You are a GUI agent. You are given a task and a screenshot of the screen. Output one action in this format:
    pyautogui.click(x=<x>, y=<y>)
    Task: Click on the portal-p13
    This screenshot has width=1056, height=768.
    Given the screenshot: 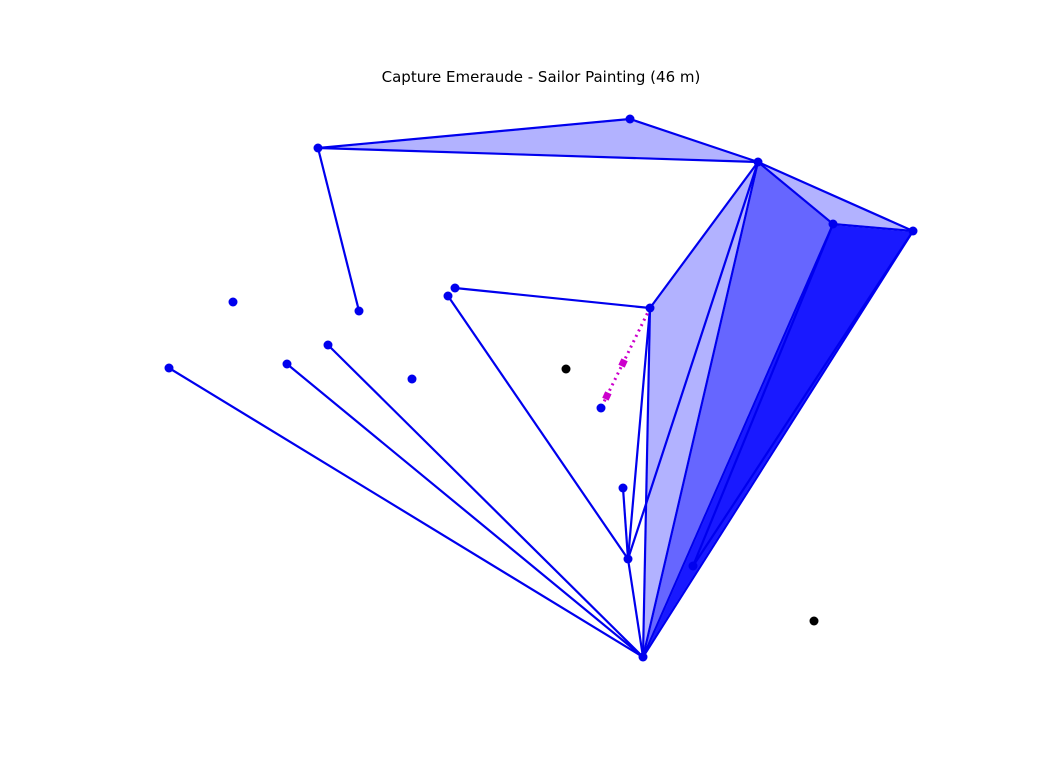 What is the action you would take?
    pyautogui.click(x=412, y=379)
    